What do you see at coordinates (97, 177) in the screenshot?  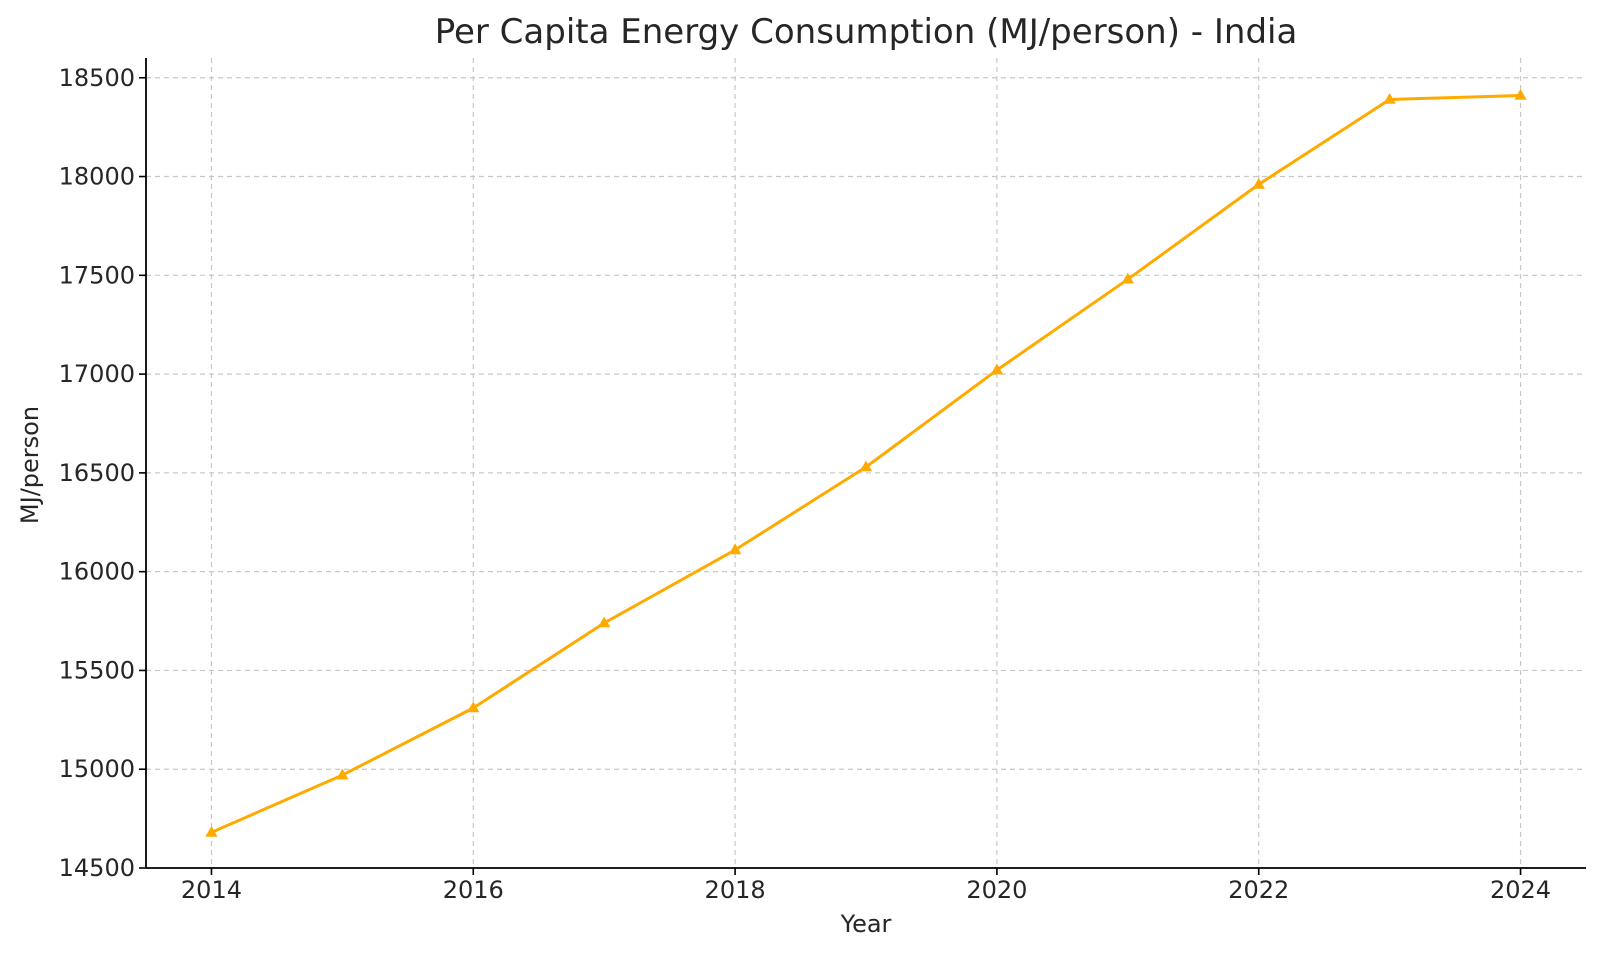 I see `y-tick-label: 18000` at bounding box center [97, 177].